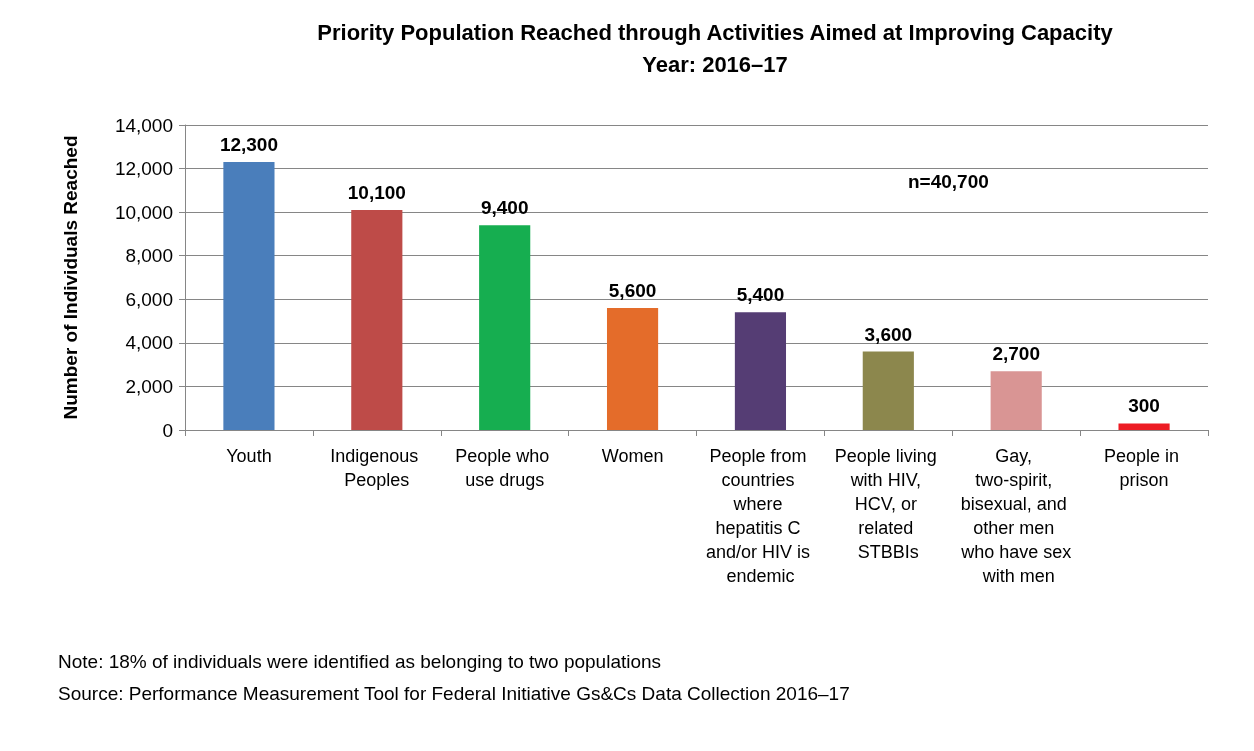 The width and height of the screenshot is (1254, 751). I want to click on data-label: 12,300, so click(248, 145).